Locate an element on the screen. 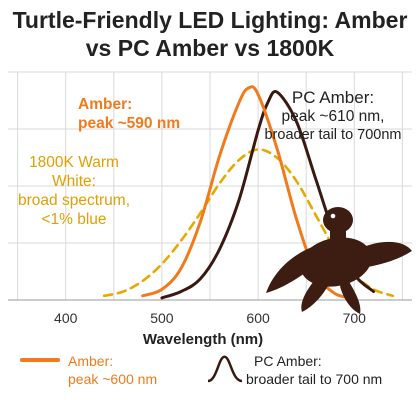  x-tick-labels: 400 500 600 700 is located at coordinates (210, 318).